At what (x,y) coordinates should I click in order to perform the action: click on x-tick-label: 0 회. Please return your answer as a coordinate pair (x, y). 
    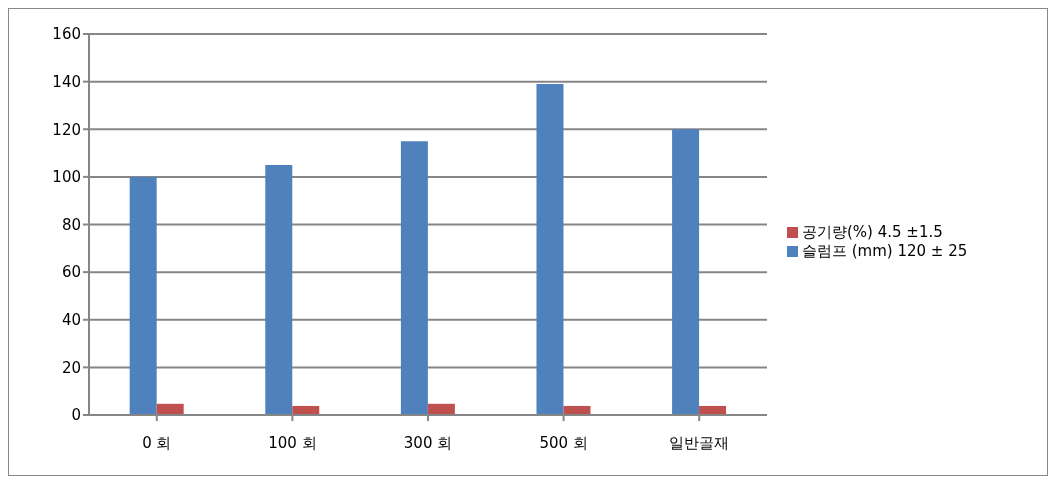
    Looking at the image, I should click on (157, 442).